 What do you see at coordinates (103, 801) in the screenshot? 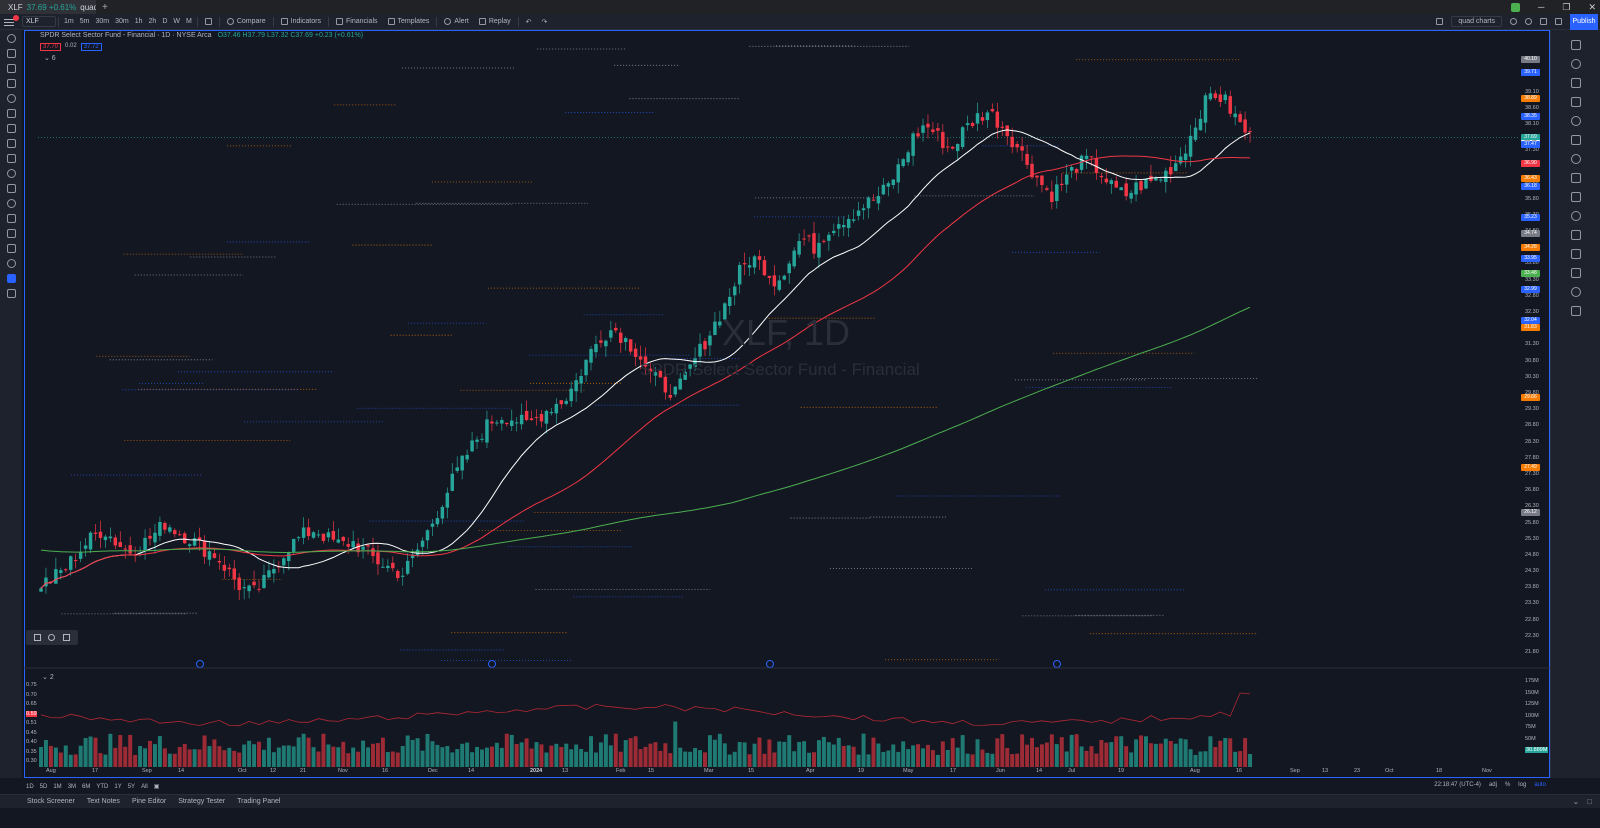
I see `bottom-tab-1: Text Notes` at bounding box center [103, 801].